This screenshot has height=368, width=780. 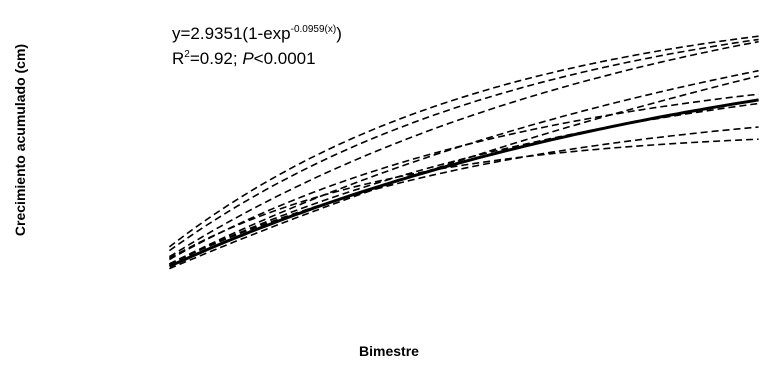 I want to click on r-squared-label: R2=0.92; P<0.0001, so click(x=244, y=58).